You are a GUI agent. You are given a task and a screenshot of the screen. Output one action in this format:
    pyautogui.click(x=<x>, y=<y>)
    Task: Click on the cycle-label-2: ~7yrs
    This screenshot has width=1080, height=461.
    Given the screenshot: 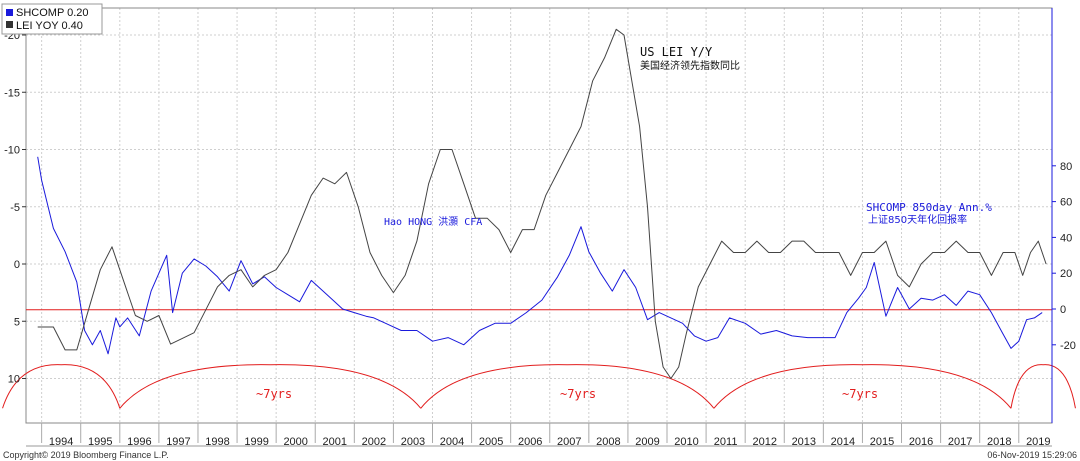 What is the action you would take?
    pyautogui.click(x=578, y=394)
    